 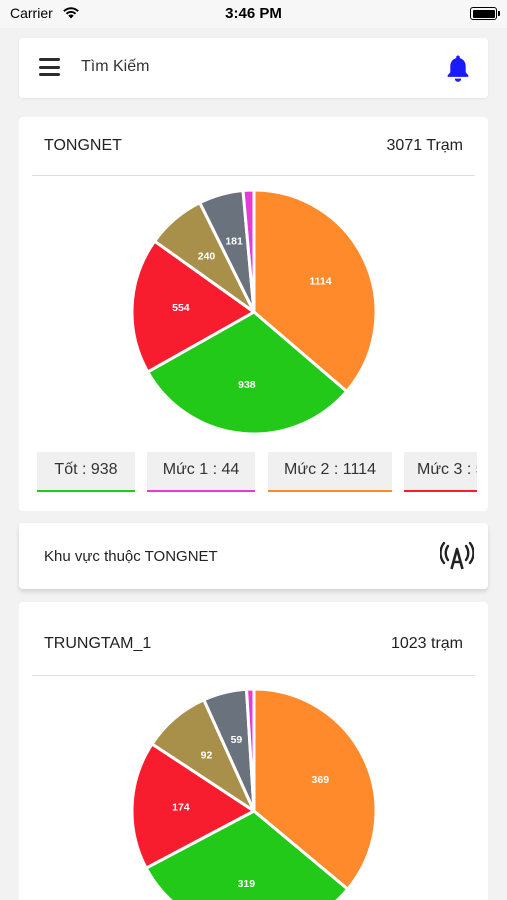 What do you see at coordinates (234, 242) in the screenshot?
I see `pie-slice-label: 181` at bounding box center [234, 242].